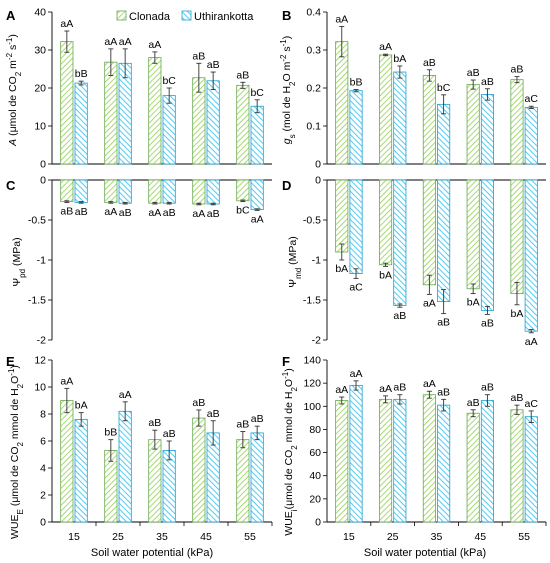  Describe the element at coordinates (313, 51) in the screenshot. I see `y-tick-label: 0.3` at that location.